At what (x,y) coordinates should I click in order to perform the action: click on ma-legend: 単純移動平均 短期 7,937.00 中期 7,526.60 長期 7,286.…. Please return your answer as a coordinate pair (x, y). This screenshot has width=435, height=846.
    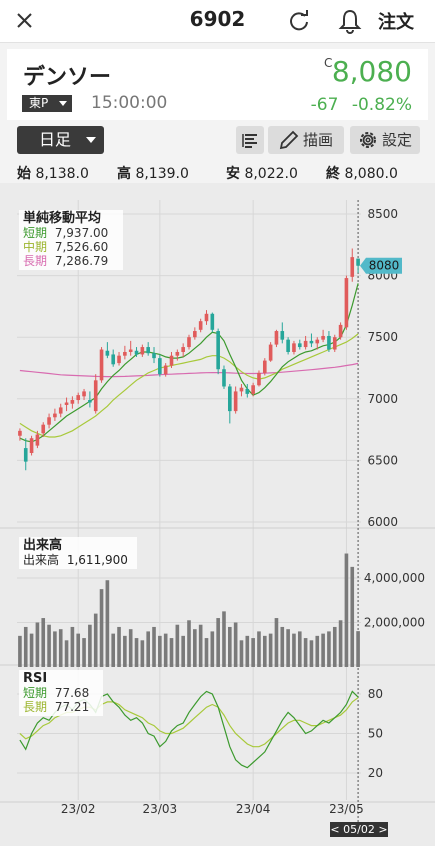
    Looking at the image, I should click on (71, 240).